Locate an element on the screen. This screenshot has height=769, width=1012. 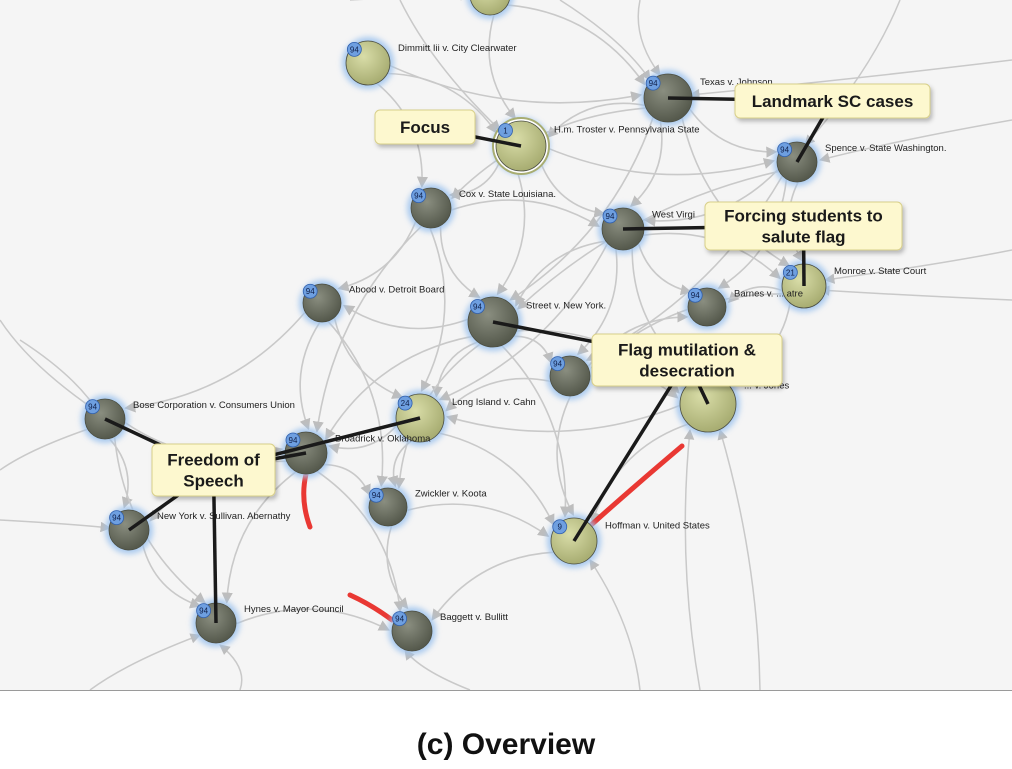
node-bose: 94 Bose Corporation v. Consumers Union is located at coordinates (188, 419).